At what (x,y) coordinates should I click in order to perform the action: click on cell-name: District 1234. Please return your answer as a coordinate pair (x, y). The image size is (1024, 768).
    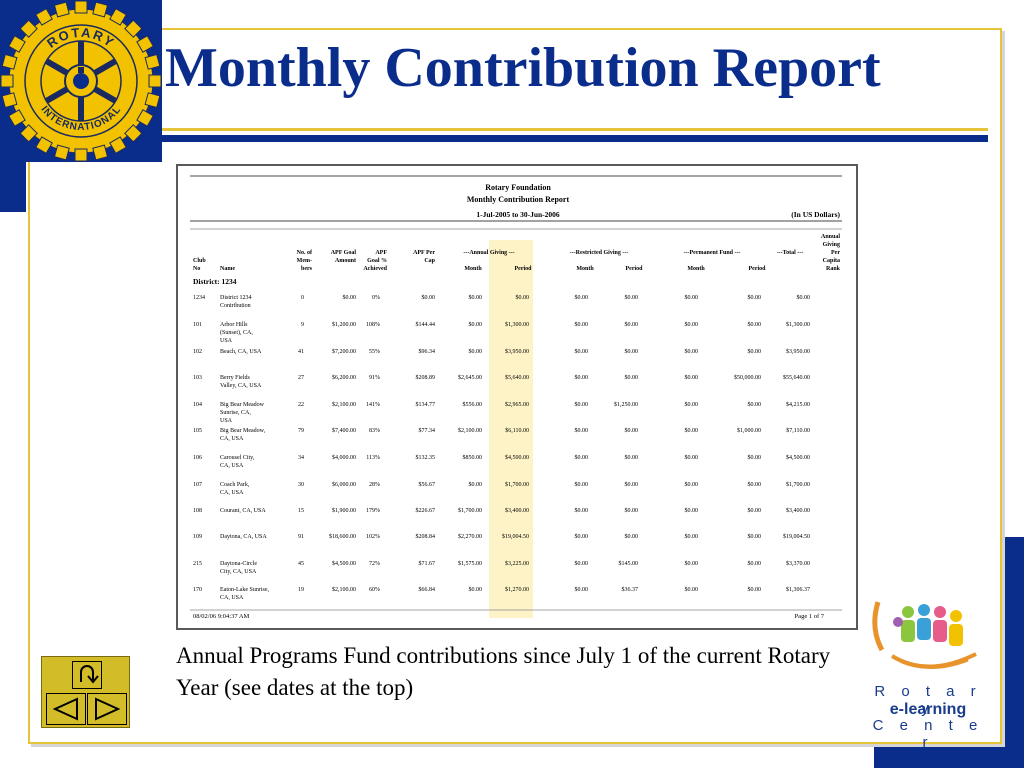
    Looking at the image, I should click on (236, 298).